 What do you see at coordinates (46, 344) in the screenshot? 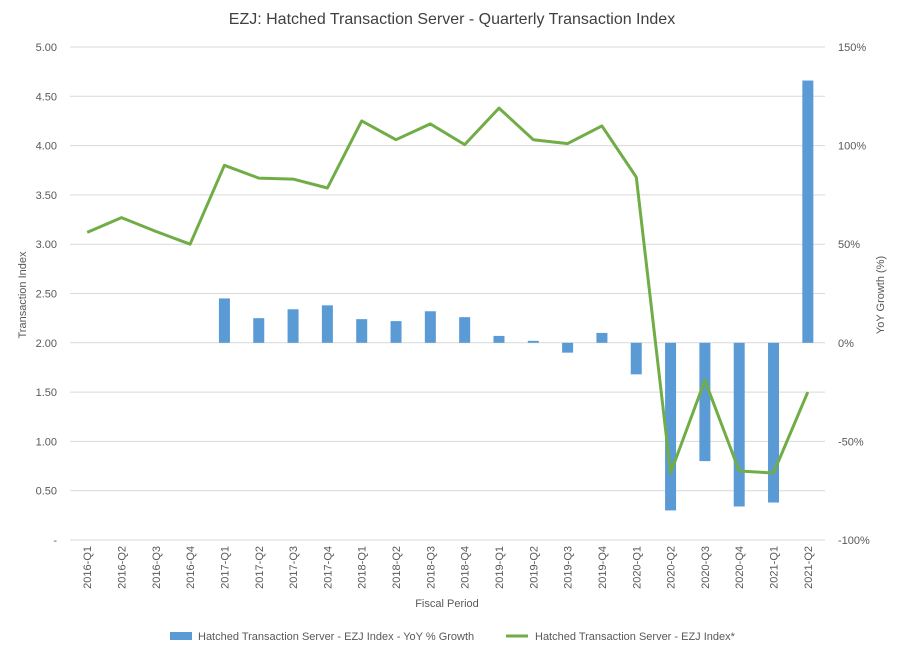
I see `y-tick-label: 2.00` at bounding box center [46, 344].